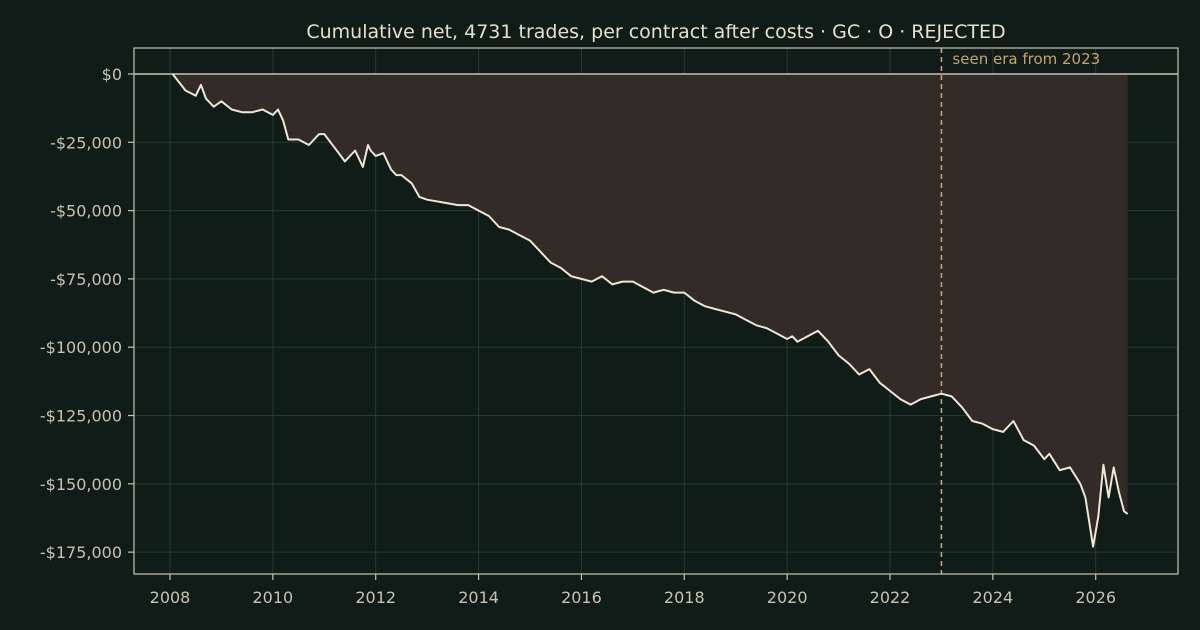  Describe the element at coordinates (86, 211) in the screenshot. I see `y-tick-label: -$50,000` at that location.